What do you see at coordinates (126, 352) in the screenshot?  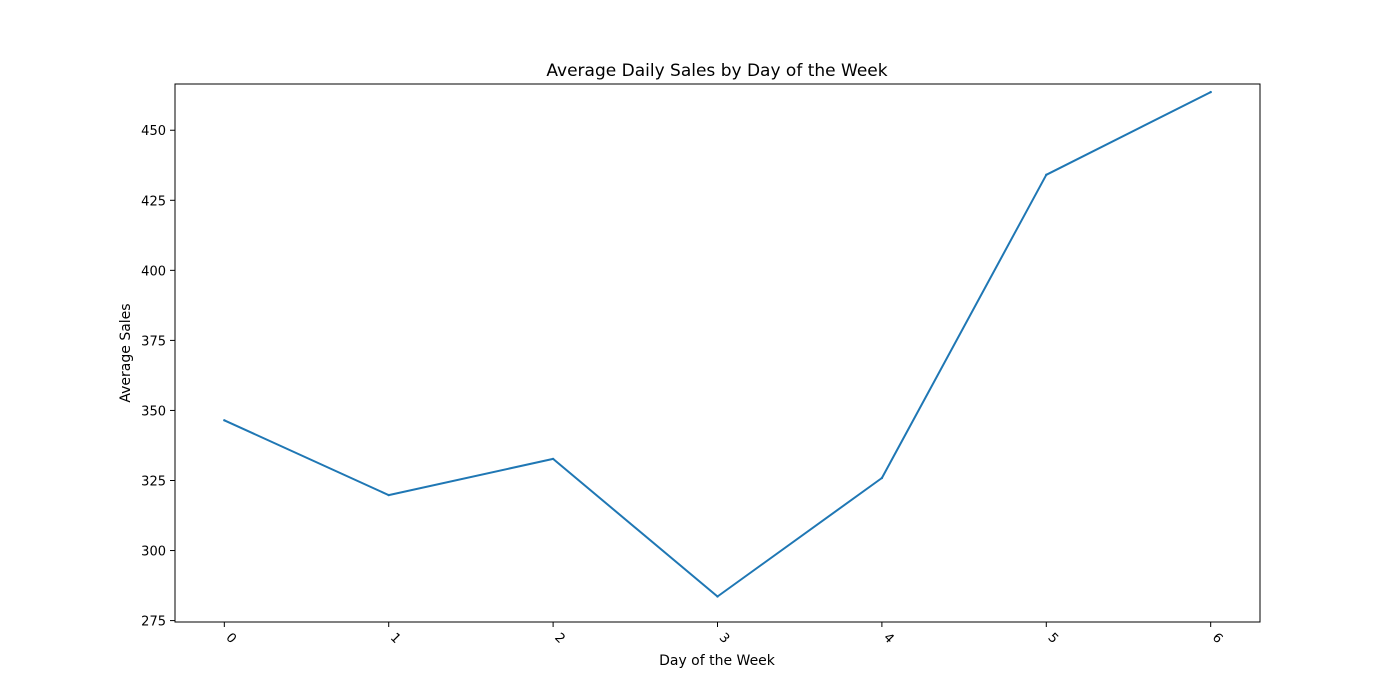 I see `y-axis-title: Average Sales` at bounding box center [126, 352].